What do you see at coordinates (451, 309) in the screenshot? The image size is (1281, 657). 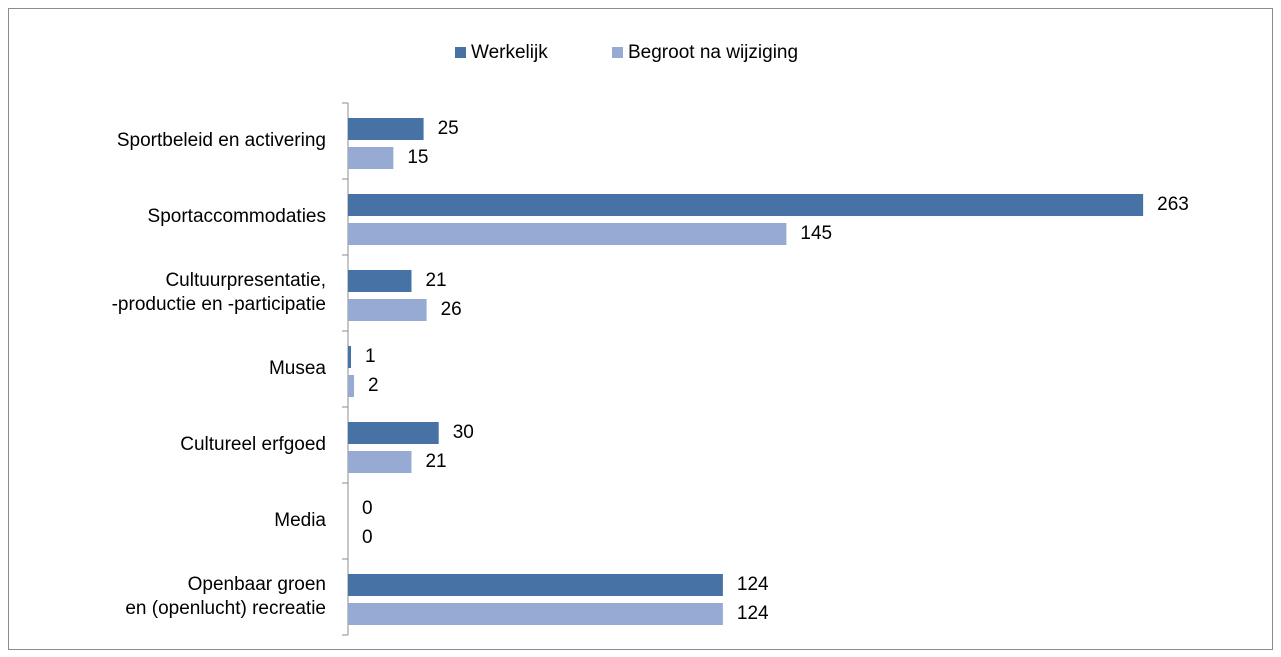 I see `data-label: 26` at bounding box center [451, 309].